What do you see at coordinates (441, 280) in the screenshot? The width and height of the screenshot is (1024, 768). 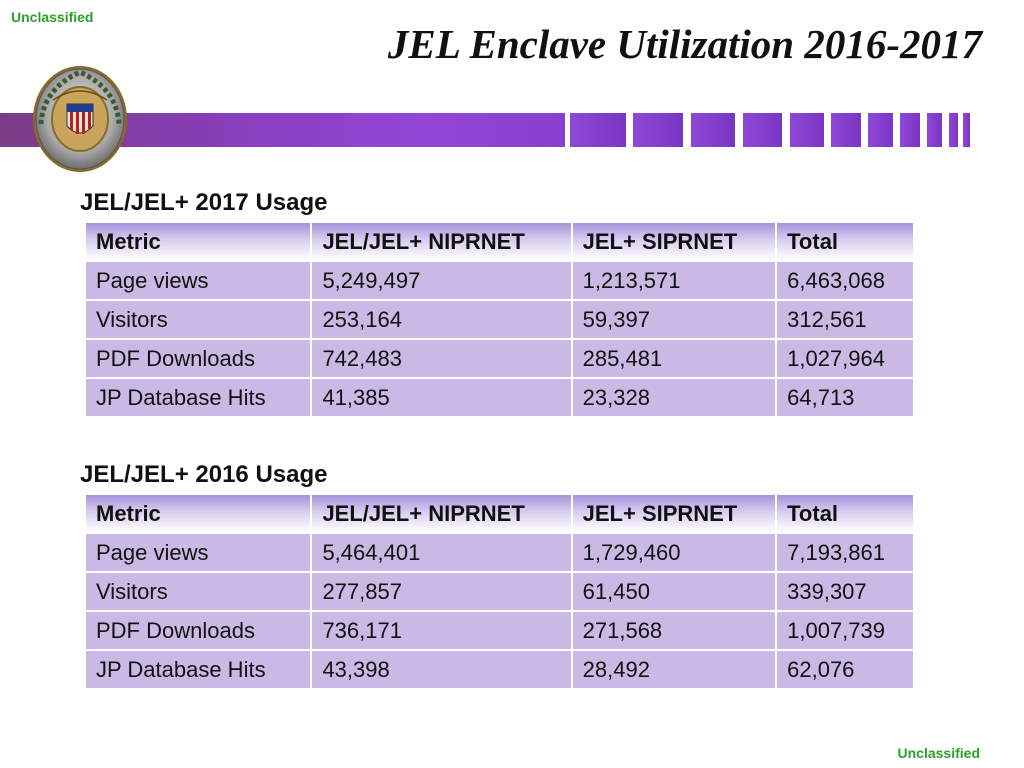 I see `cell-niprnet: 5,249,497` at bounding box center [441, 280].